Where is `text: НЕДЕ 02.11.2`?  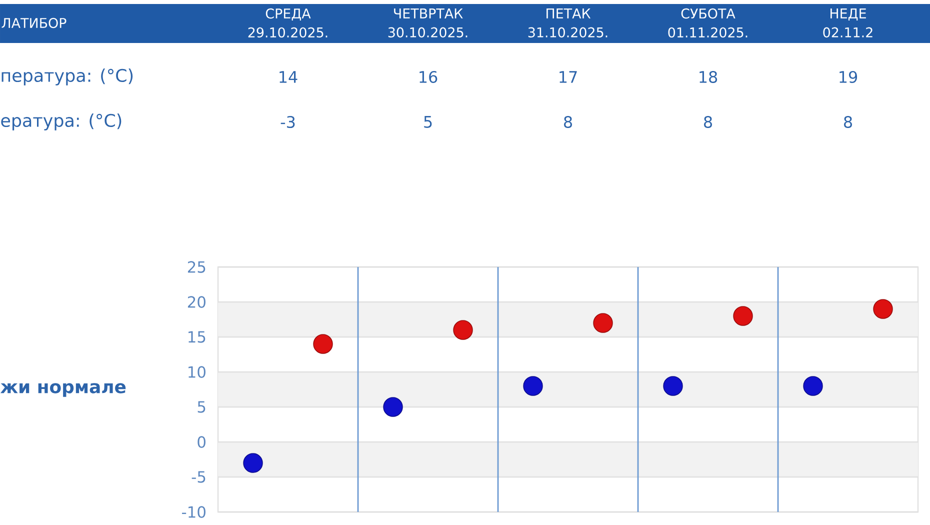 text: НЕДЕ 02.11.2 is located at coordinates (847, 23).